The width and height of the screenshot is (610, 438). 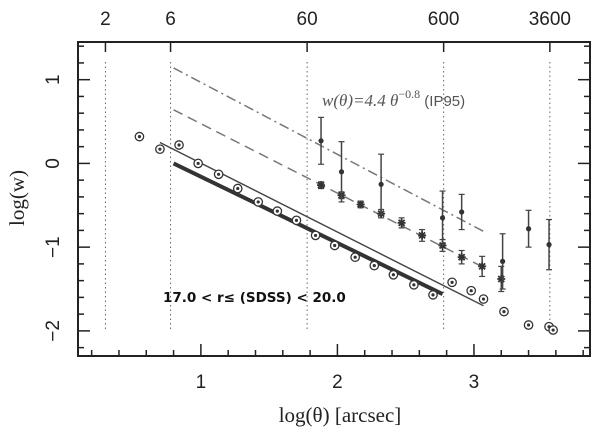 I want to click on y-tick-label: 1, so click(x=53, y=79).